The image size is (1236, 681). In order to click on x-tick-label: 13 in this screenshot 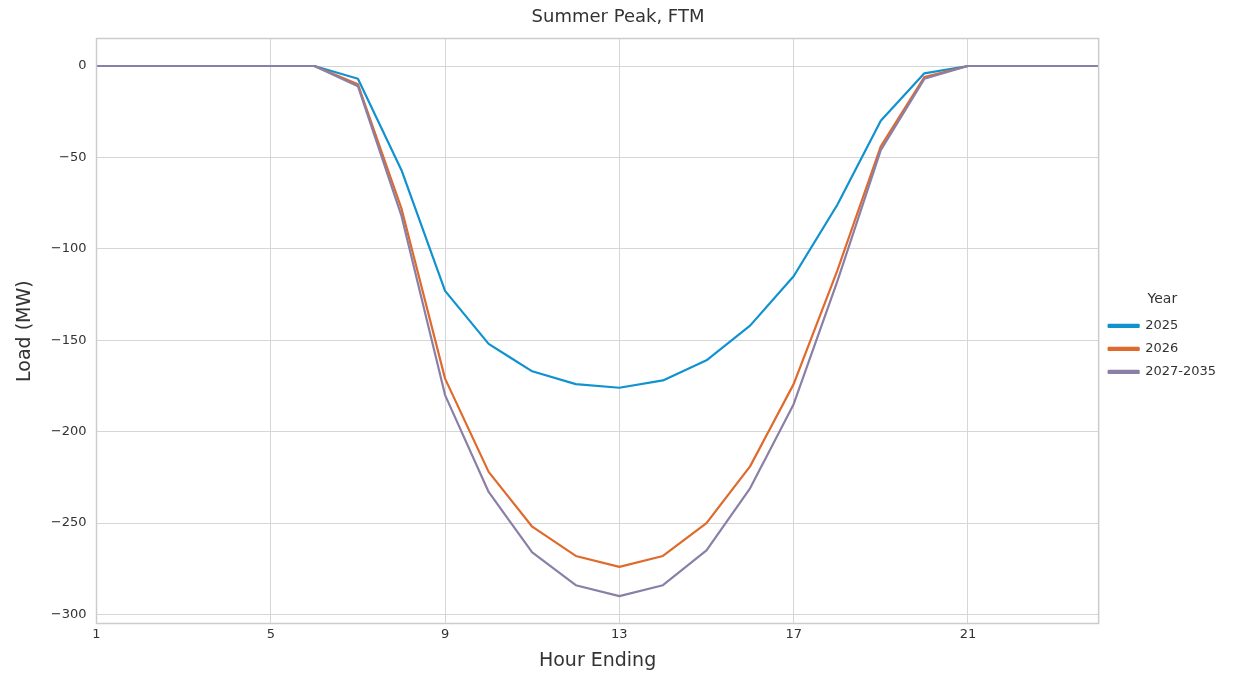, I will do `click(619, 633)`.